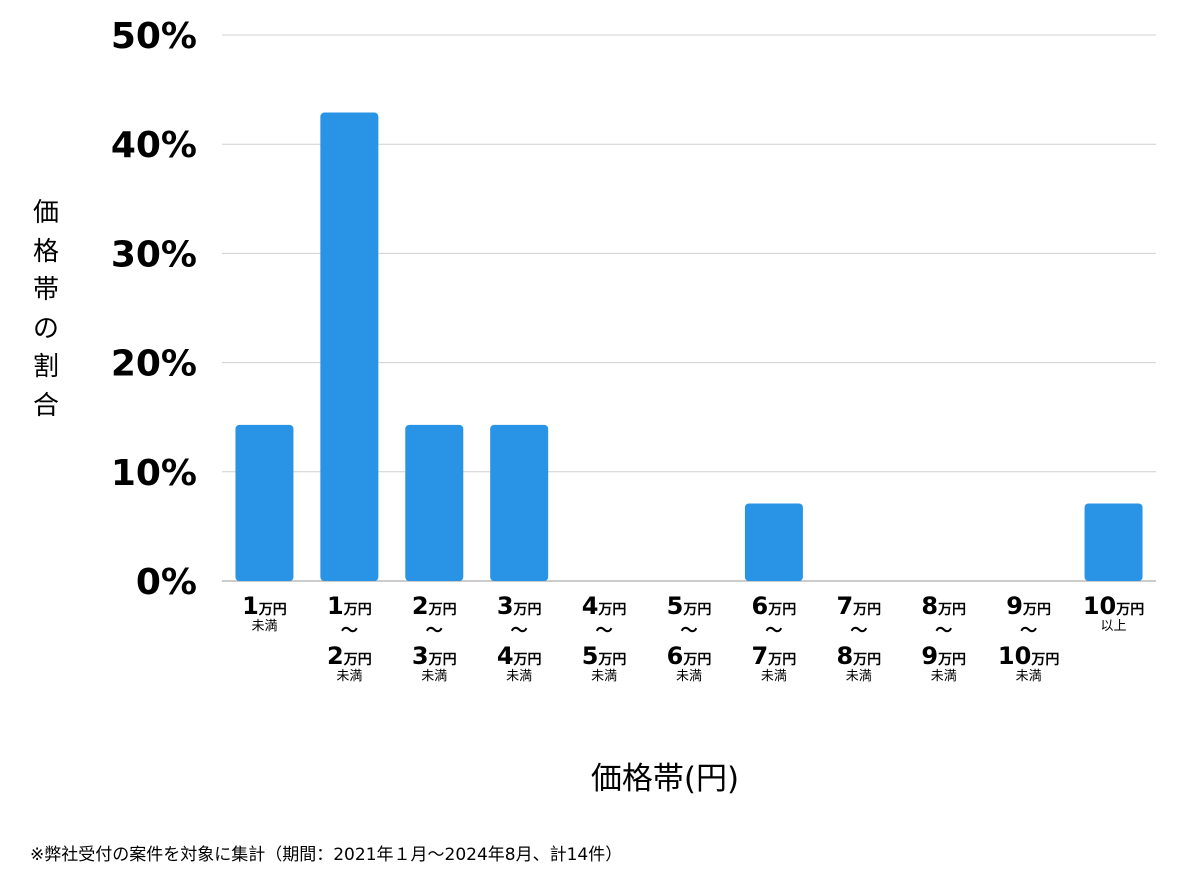 The width and height of the screenshot is (1200, 874). Describe the element at coordinates (845, 656) in the screenshot. I see `range-to-number: 8` at that location.